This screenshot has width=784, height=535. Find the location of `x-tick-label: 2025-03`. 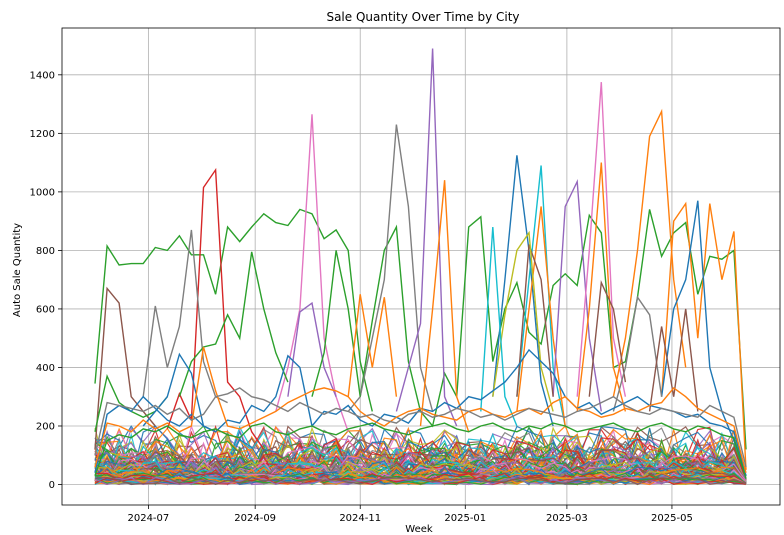

x-tick-label: 2025-03 is located at coordinates (567, 518).